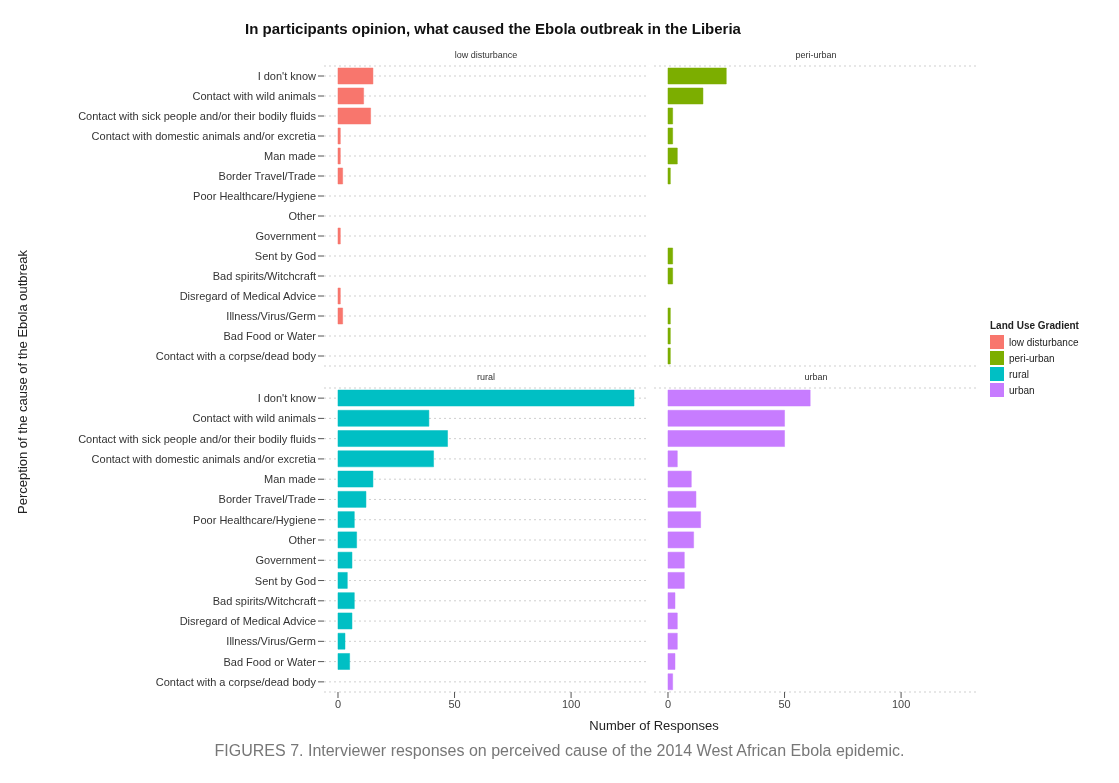 This screenshot has width=1119, height=783. Describe the element at coordinates (486, 377) in the screenshot. I see `chart-subtitle: rural` at that location.